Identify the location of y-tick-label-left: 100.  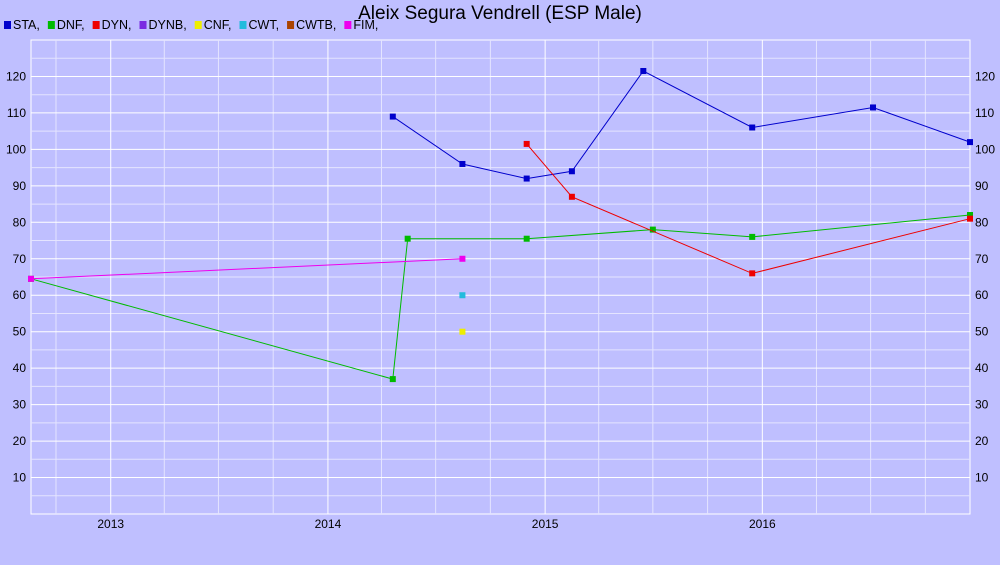
(16, 149).